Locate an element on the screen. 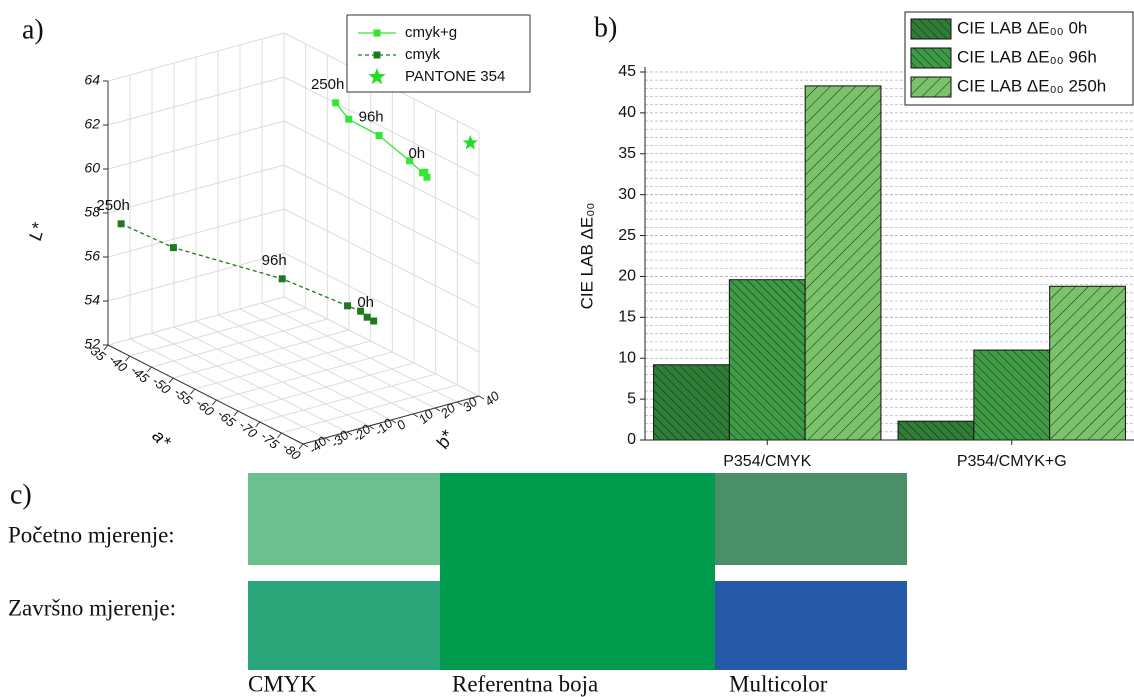  series-line is located at coordinates (247, 272).